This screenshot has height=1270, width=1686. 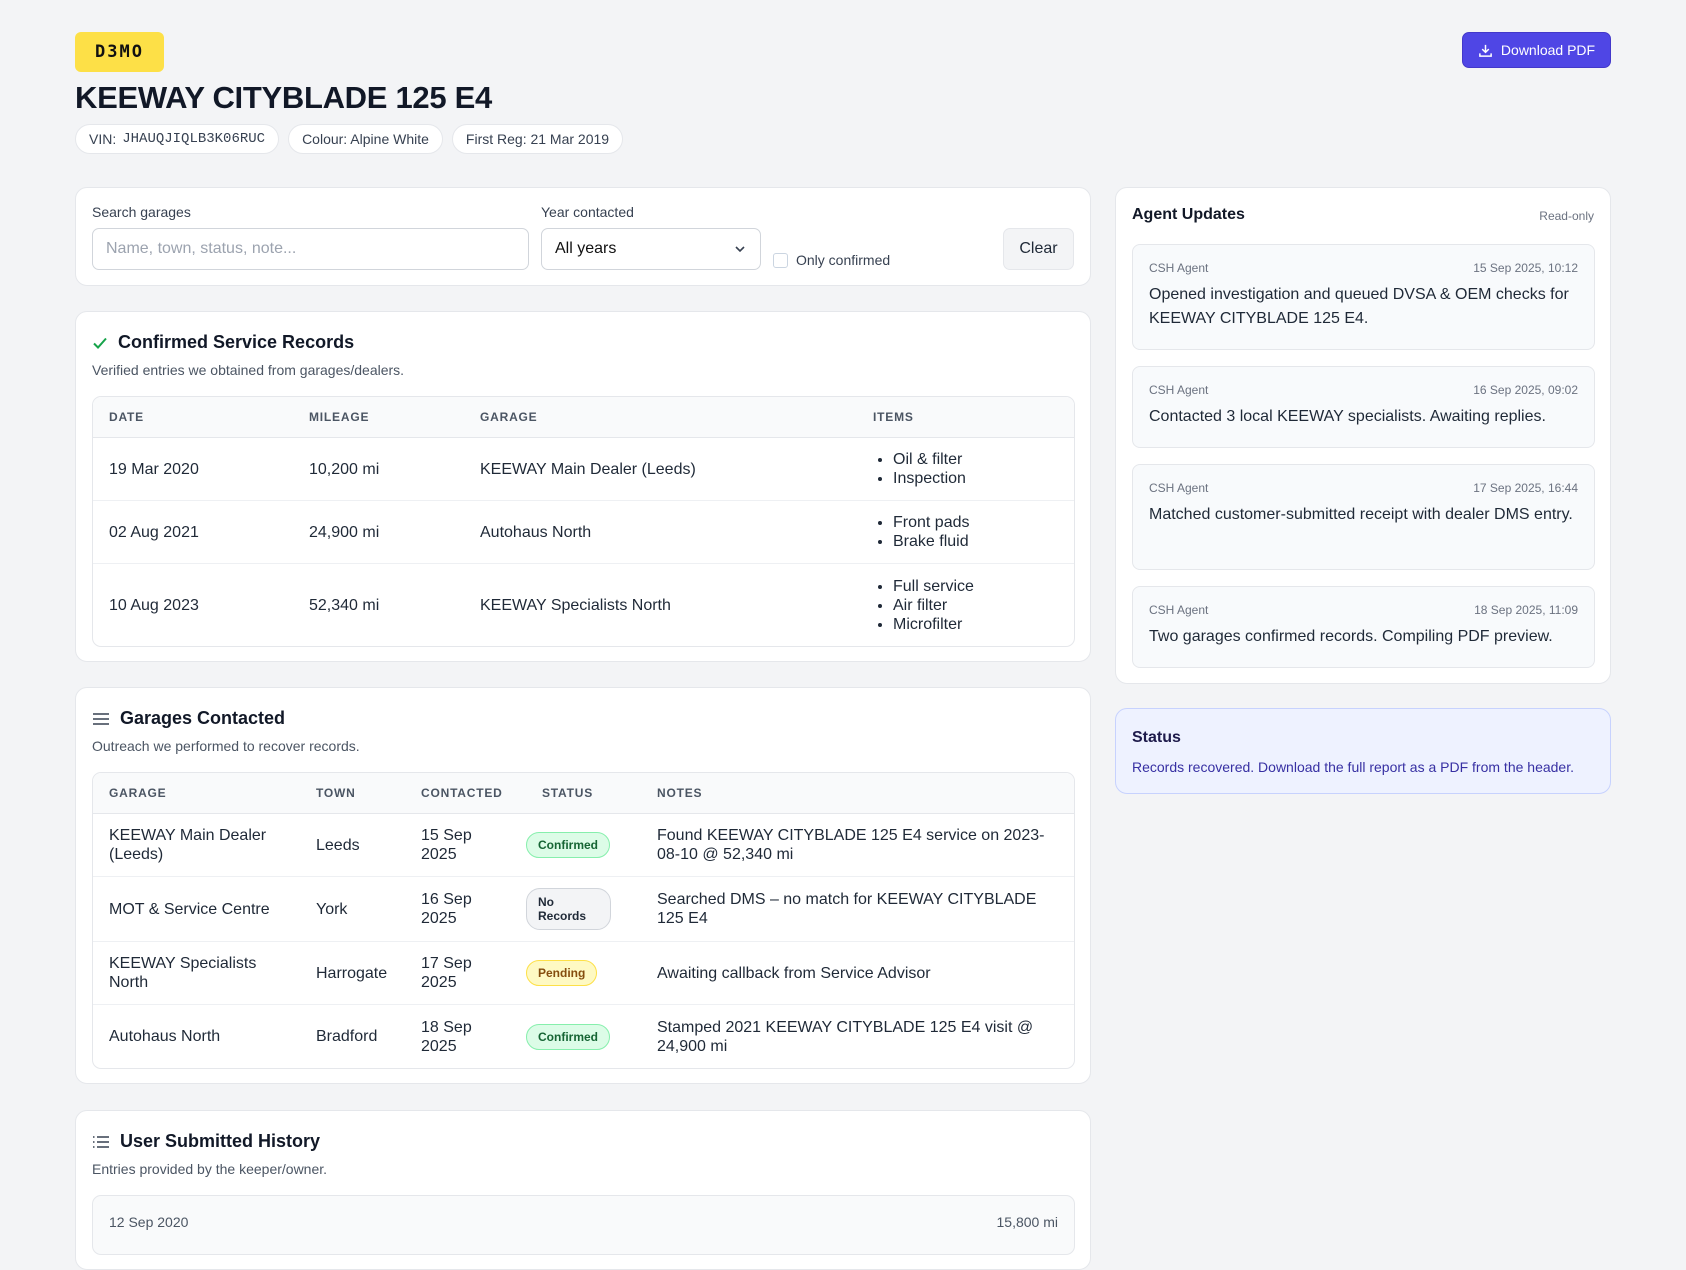 I want to click on section-subtitle: Entries provided by the keeper/owner., so click(x=210, y=1169).